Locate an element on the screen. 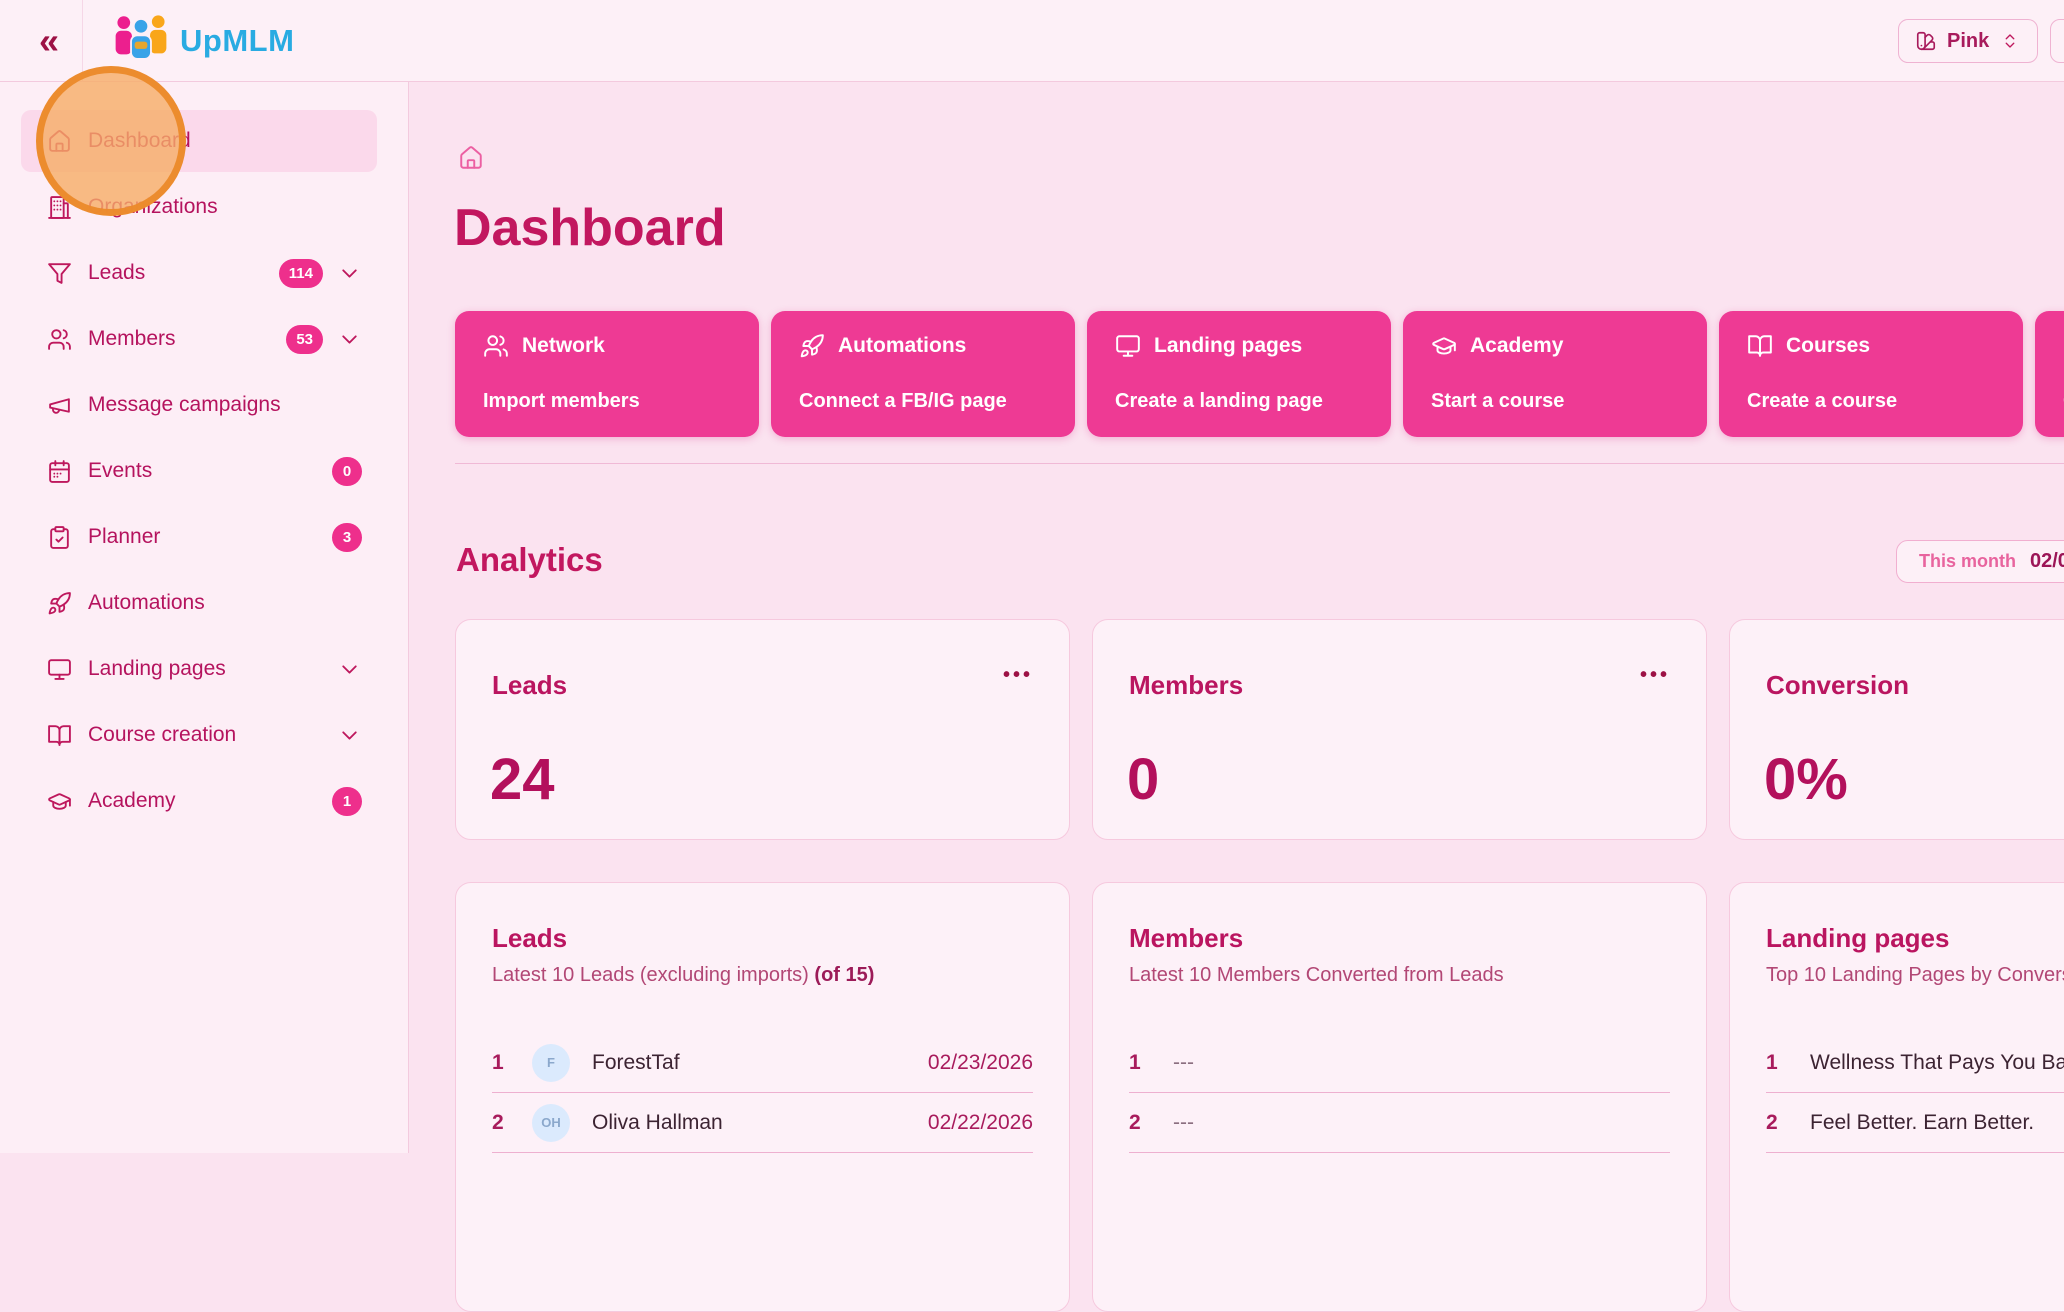 The width and height of the screenshot is (2064, 1312). megaphone-icon is located at coordinates (59, 405).